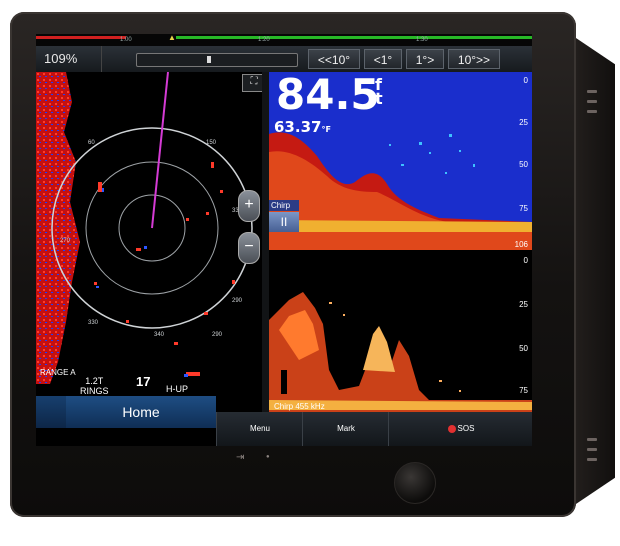 The height and width of the screenshot is (546, 620). Describe the element at coordinates (415, 483) in the screenshot. I see `power-knob` at that location.